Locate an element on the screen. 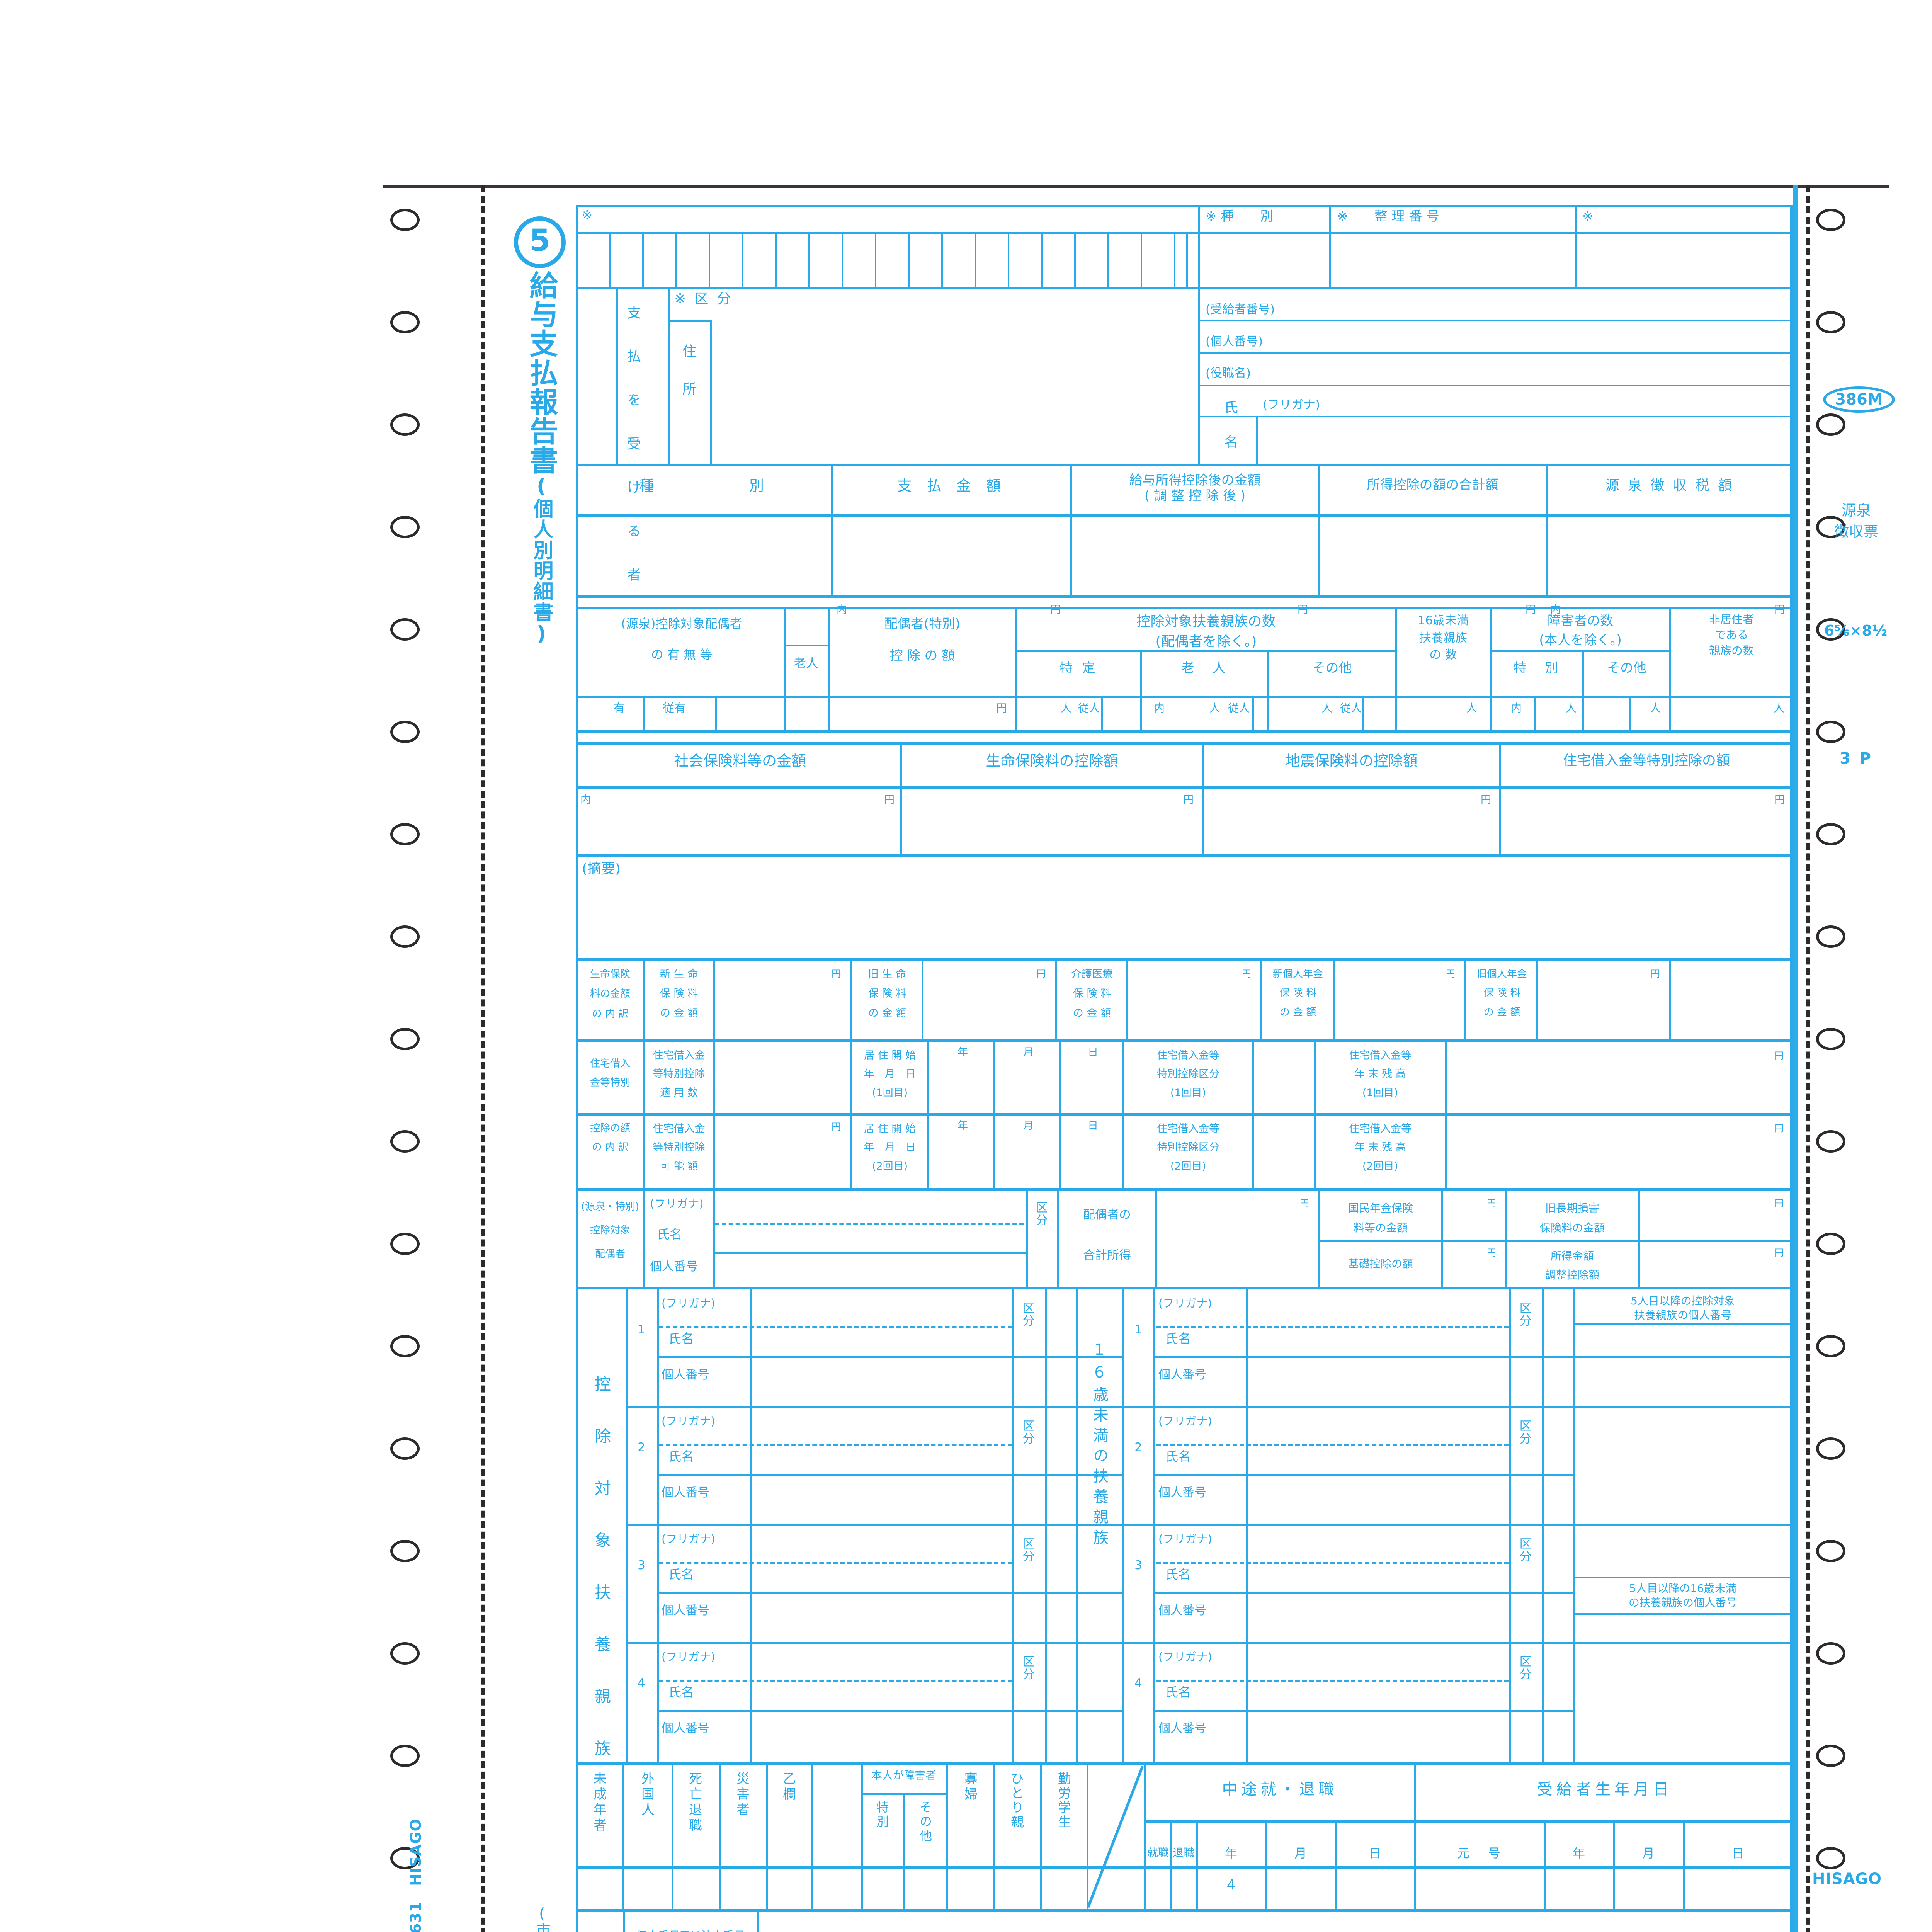  sonota-sub-header: その他 is located at coordinates (1332, 668).